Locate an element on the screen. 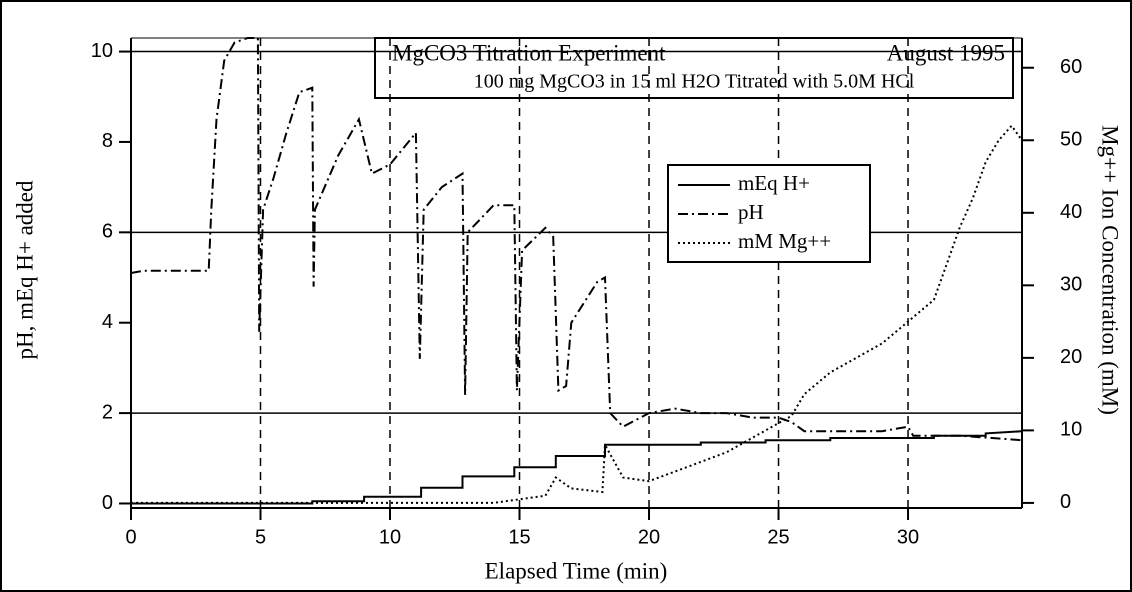 This screenshot has height=592, width=1132. y-axis-label: pH, mEq H+ added is located at coordinates (24, 270).